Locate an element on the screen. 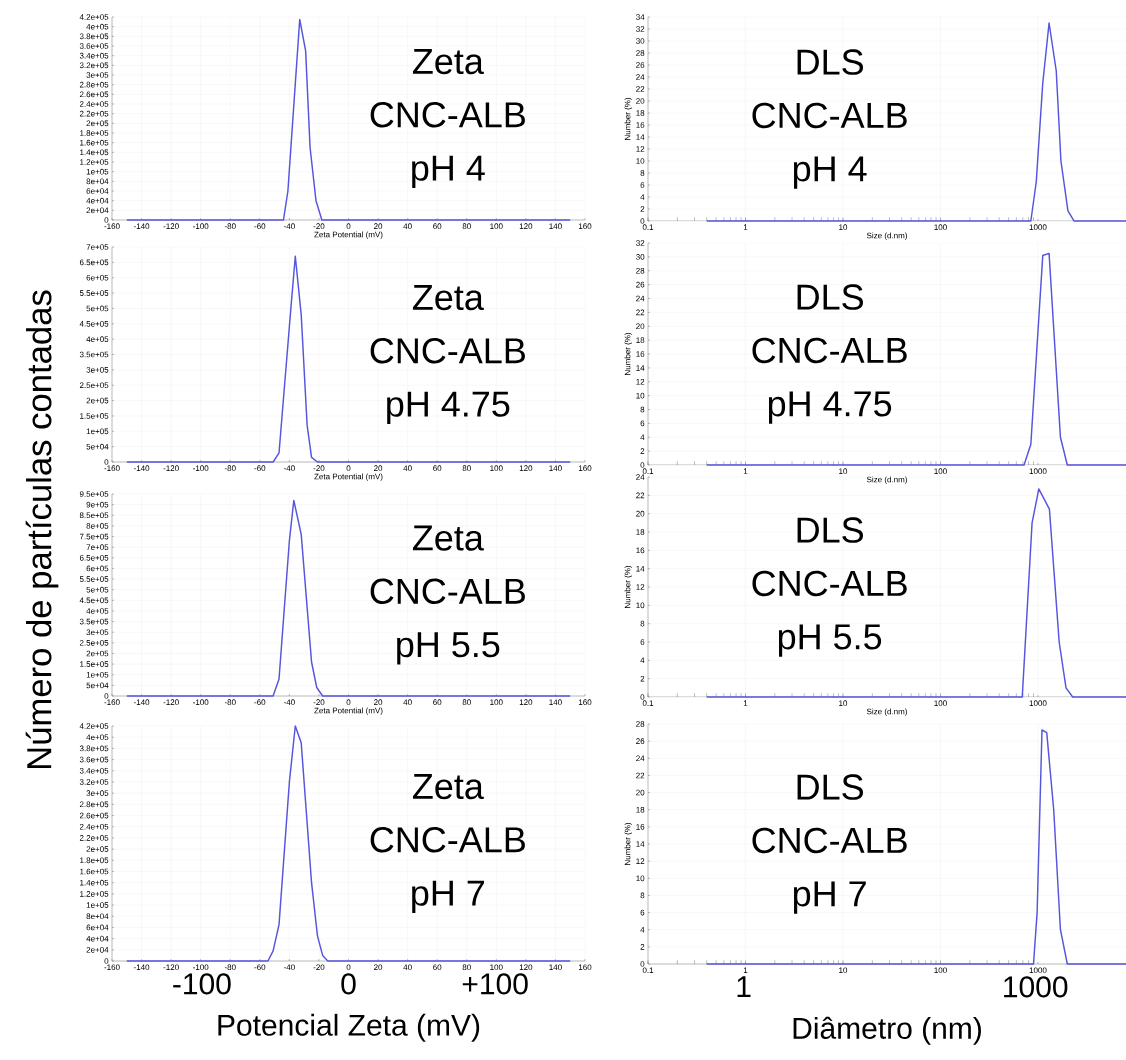 The image size is (1126, 1060). y-tick-label: 2 is located at coordinates (642, 451).